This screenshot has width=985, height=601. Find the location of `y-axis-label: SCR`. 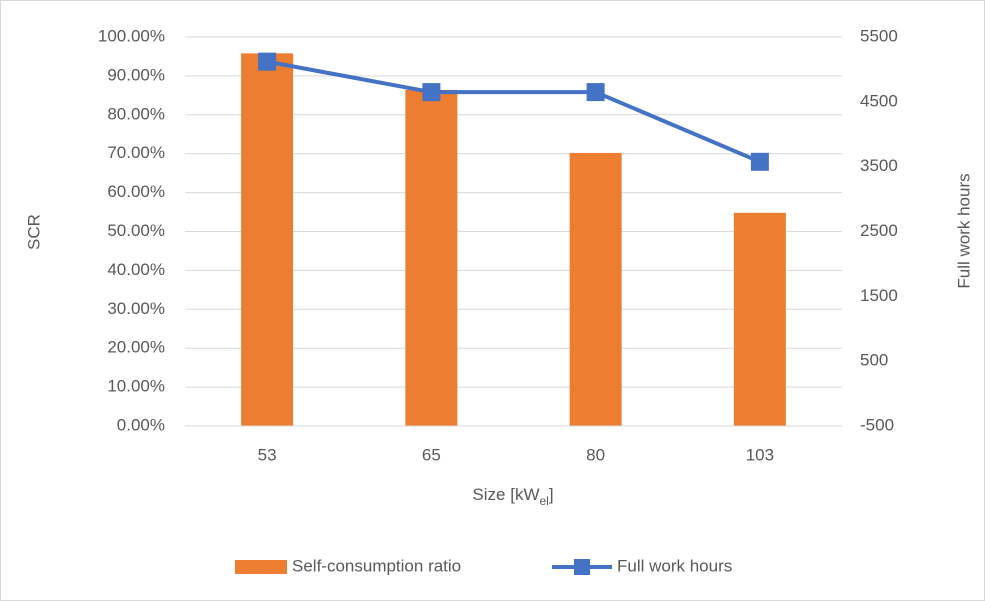

y-axis-label: SCR is located at coordinates (33, 232).